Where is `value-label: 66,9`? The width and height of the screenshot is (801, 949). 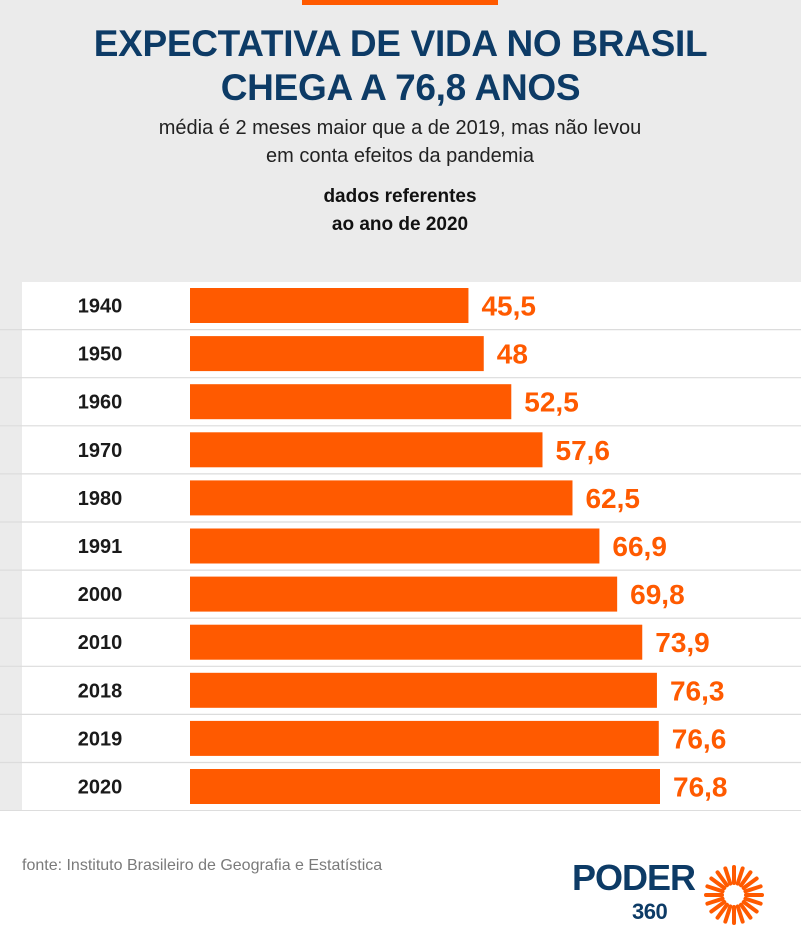 value-label: 66,9 is located at coordinates (639, 546).